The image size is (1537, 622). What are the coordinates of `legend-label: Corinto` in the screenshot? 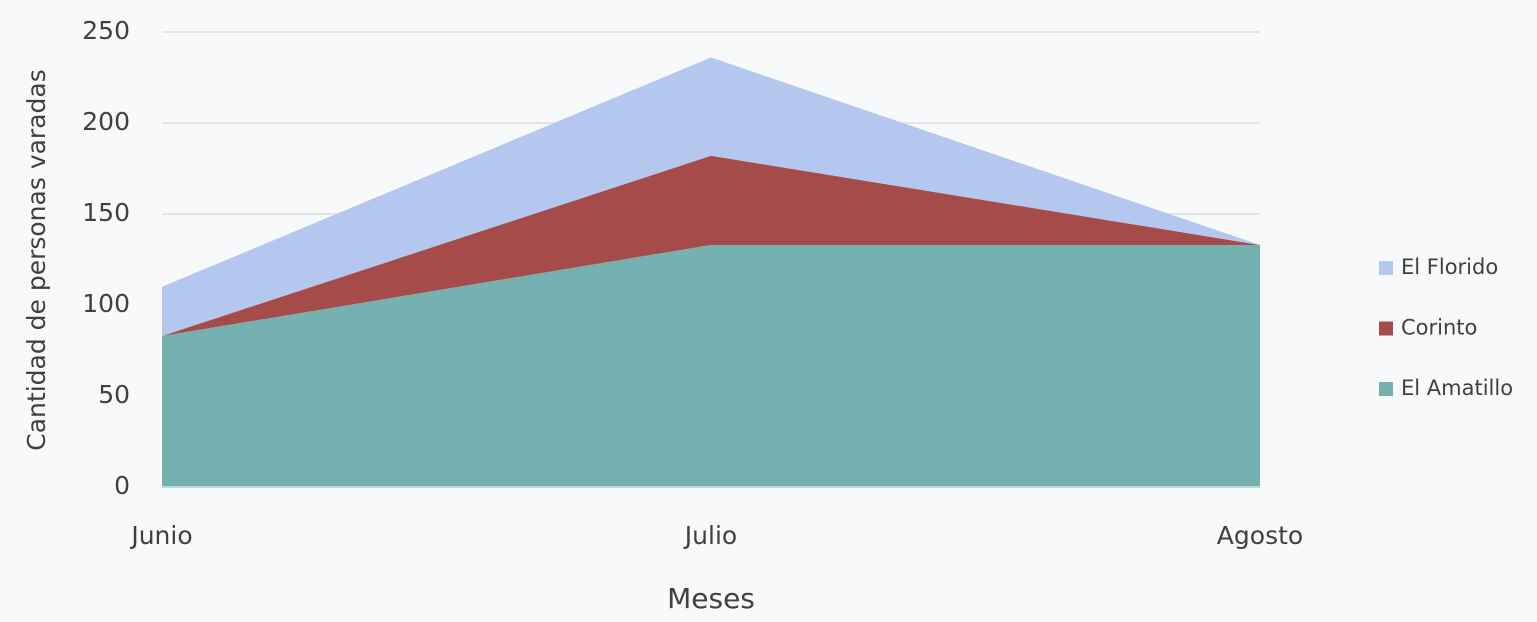 It's located at (1439, 328).